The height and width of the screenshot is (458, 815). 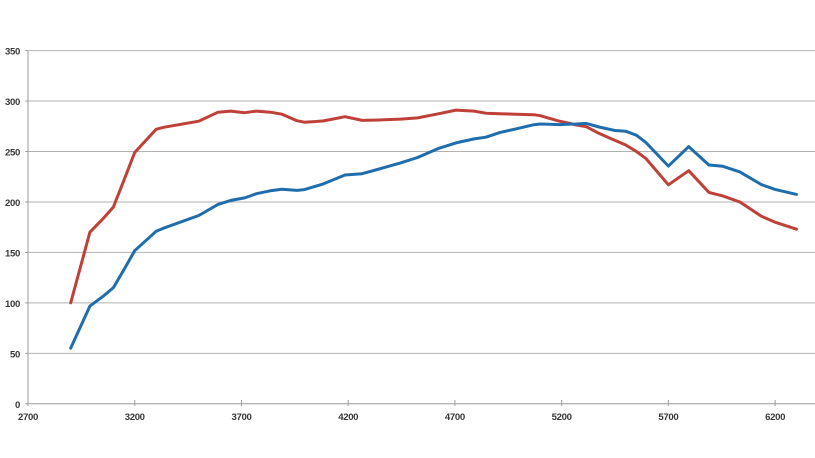 What do you see at coordinates (12, 153) in the screenshot?
I see `svg-text: 250` at bounding box center [12, 153].